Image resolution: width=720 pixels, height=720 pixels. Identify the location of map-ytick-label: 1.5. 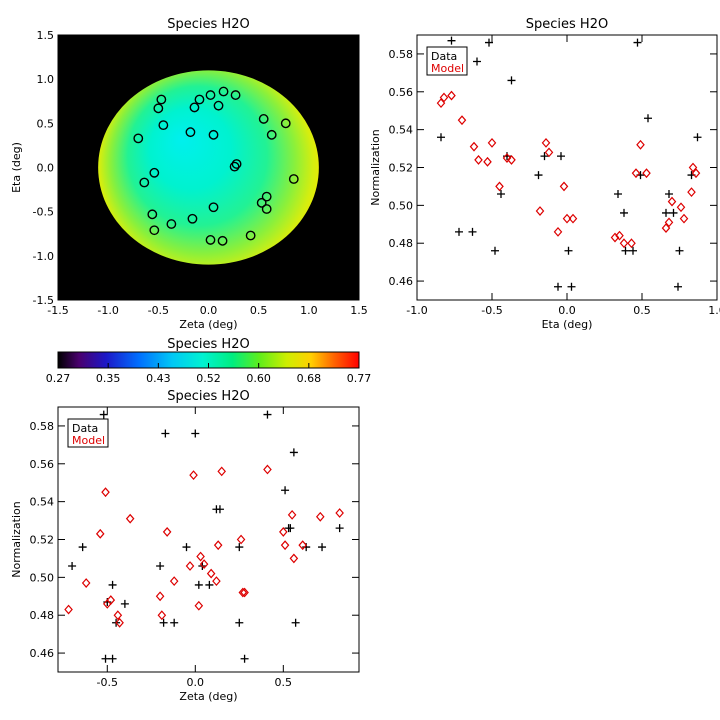
(46, 35).